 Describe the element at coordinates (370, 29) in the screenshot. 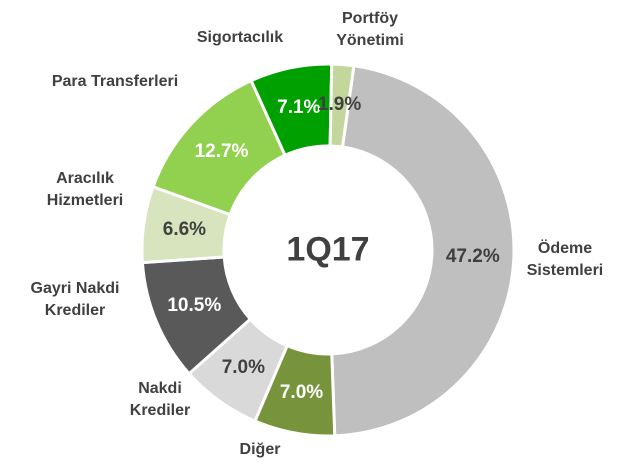

I see `category-label: Portföy Yönetimi` at that location.